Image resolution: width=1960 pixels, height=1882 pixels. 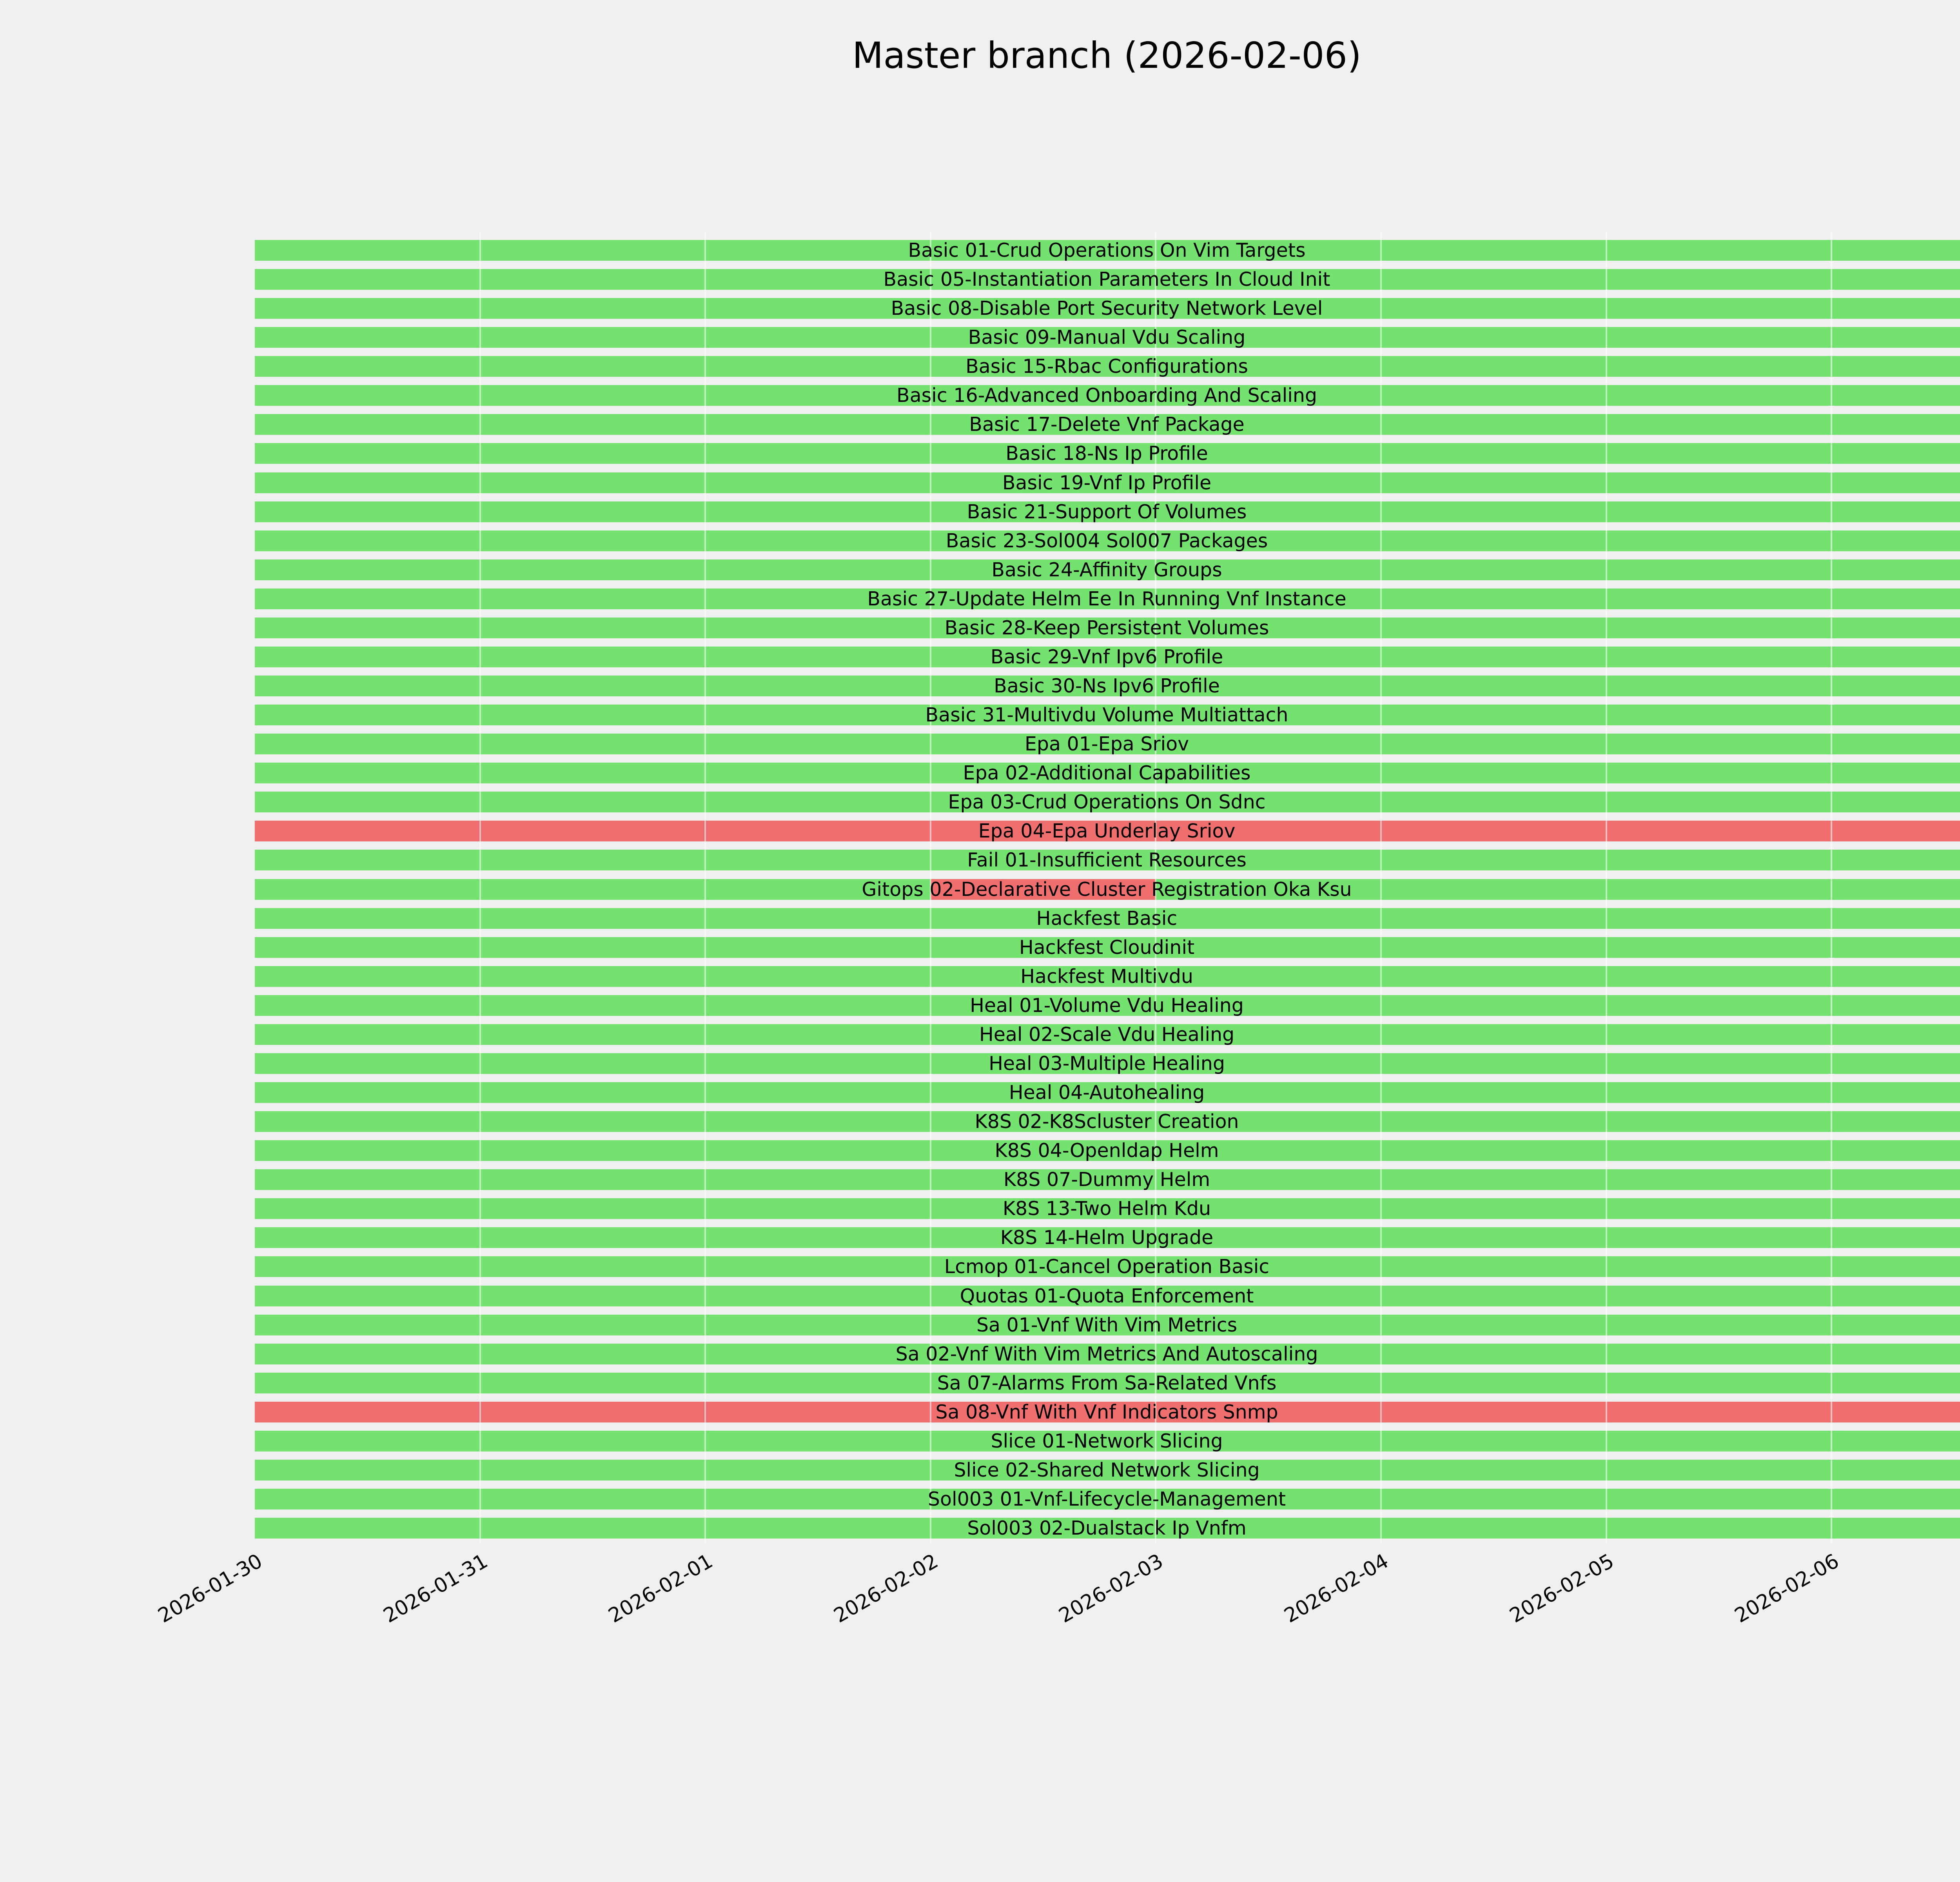 I want to click on test-name-label: Slice 01-Network Slicing, so click(x=1107, y=1441).